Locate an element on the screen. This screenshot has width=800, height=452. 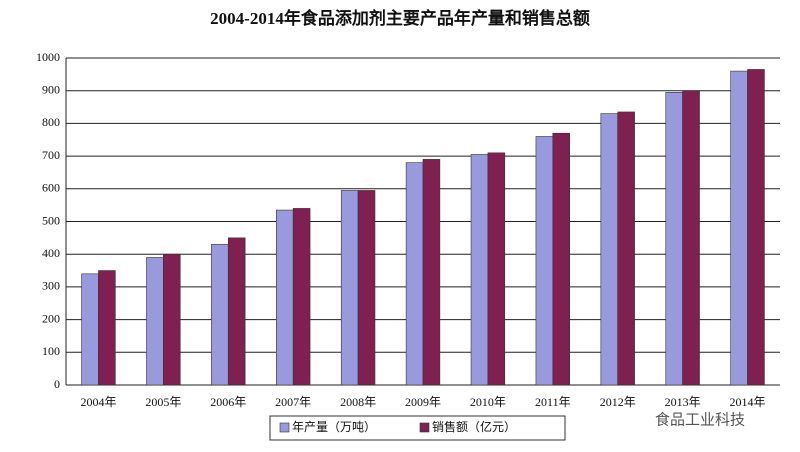
x-tick-label: 2012年 is located at coordinates (618, 402).